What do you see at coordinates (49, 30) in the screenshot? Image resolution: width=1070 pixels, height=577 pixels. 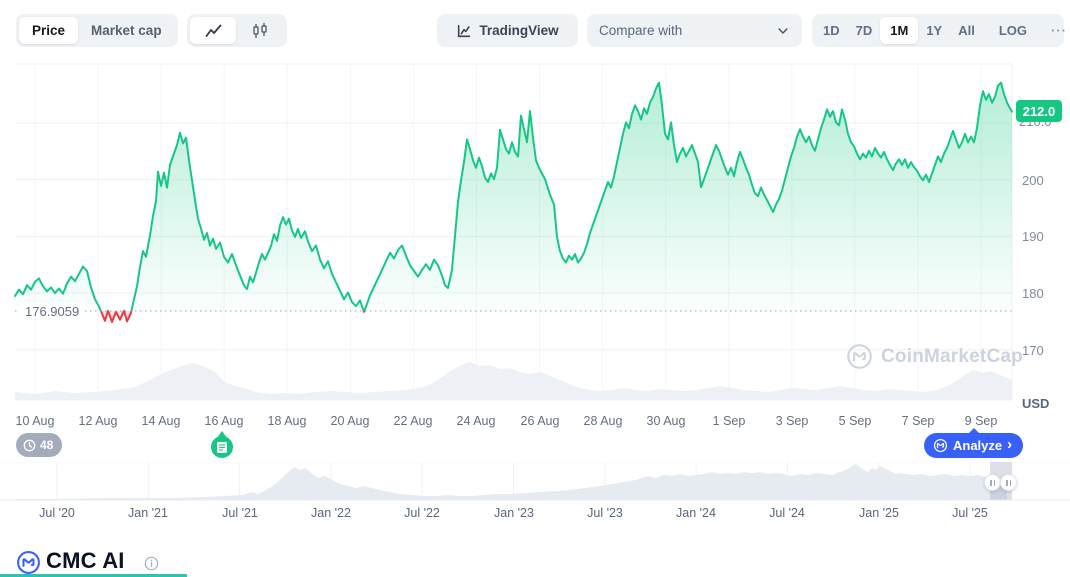 I see `price-tab: Price` at bounding box center [49, 30].